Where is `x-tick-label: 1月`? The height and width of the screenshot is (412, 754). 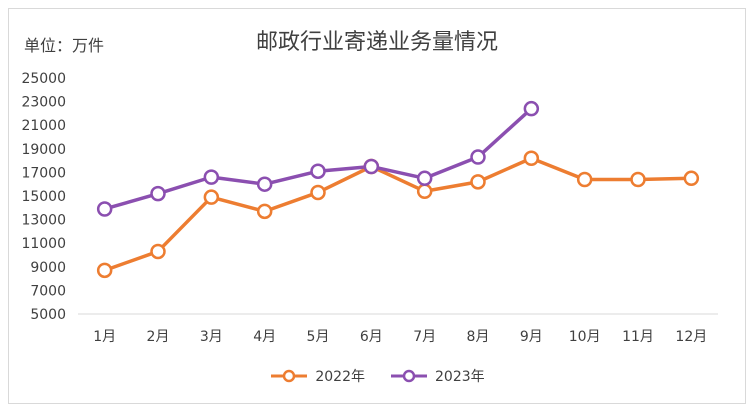
x-tick-label: 1月 is located at coordinates (104, 337).